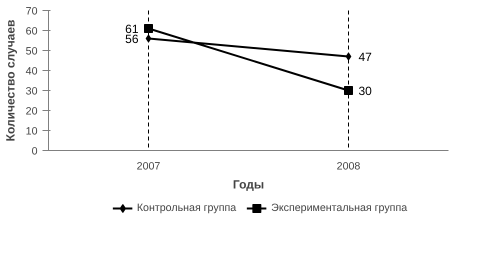  I want to click on x-tick-label: 2007, so click(148, 166).